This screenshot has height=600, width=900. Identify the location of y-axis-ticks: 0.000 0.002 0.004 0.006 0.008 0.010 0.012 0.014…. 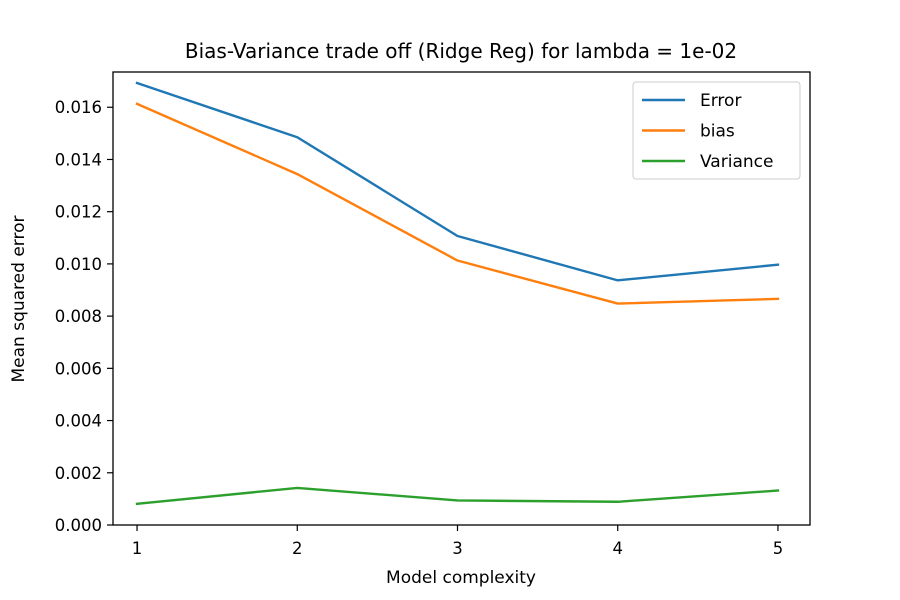
(84, 316).